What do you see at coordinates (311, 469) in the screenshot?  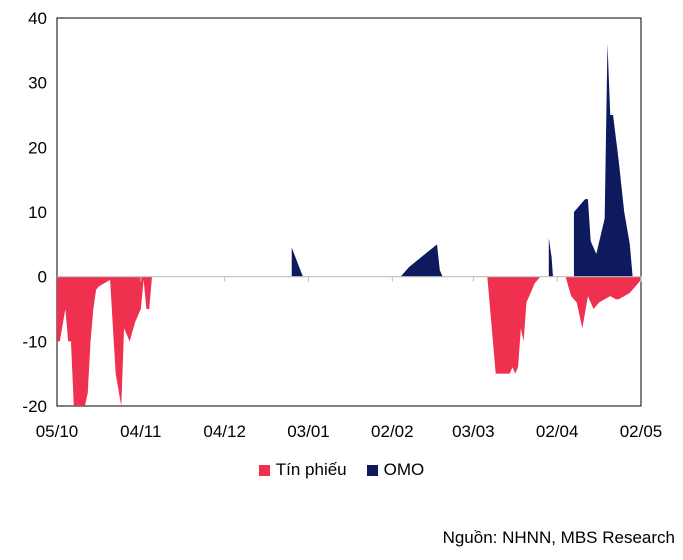 I see `legend-label-tin-phieu: Tín phiếu` at bounding box center [311, 469].